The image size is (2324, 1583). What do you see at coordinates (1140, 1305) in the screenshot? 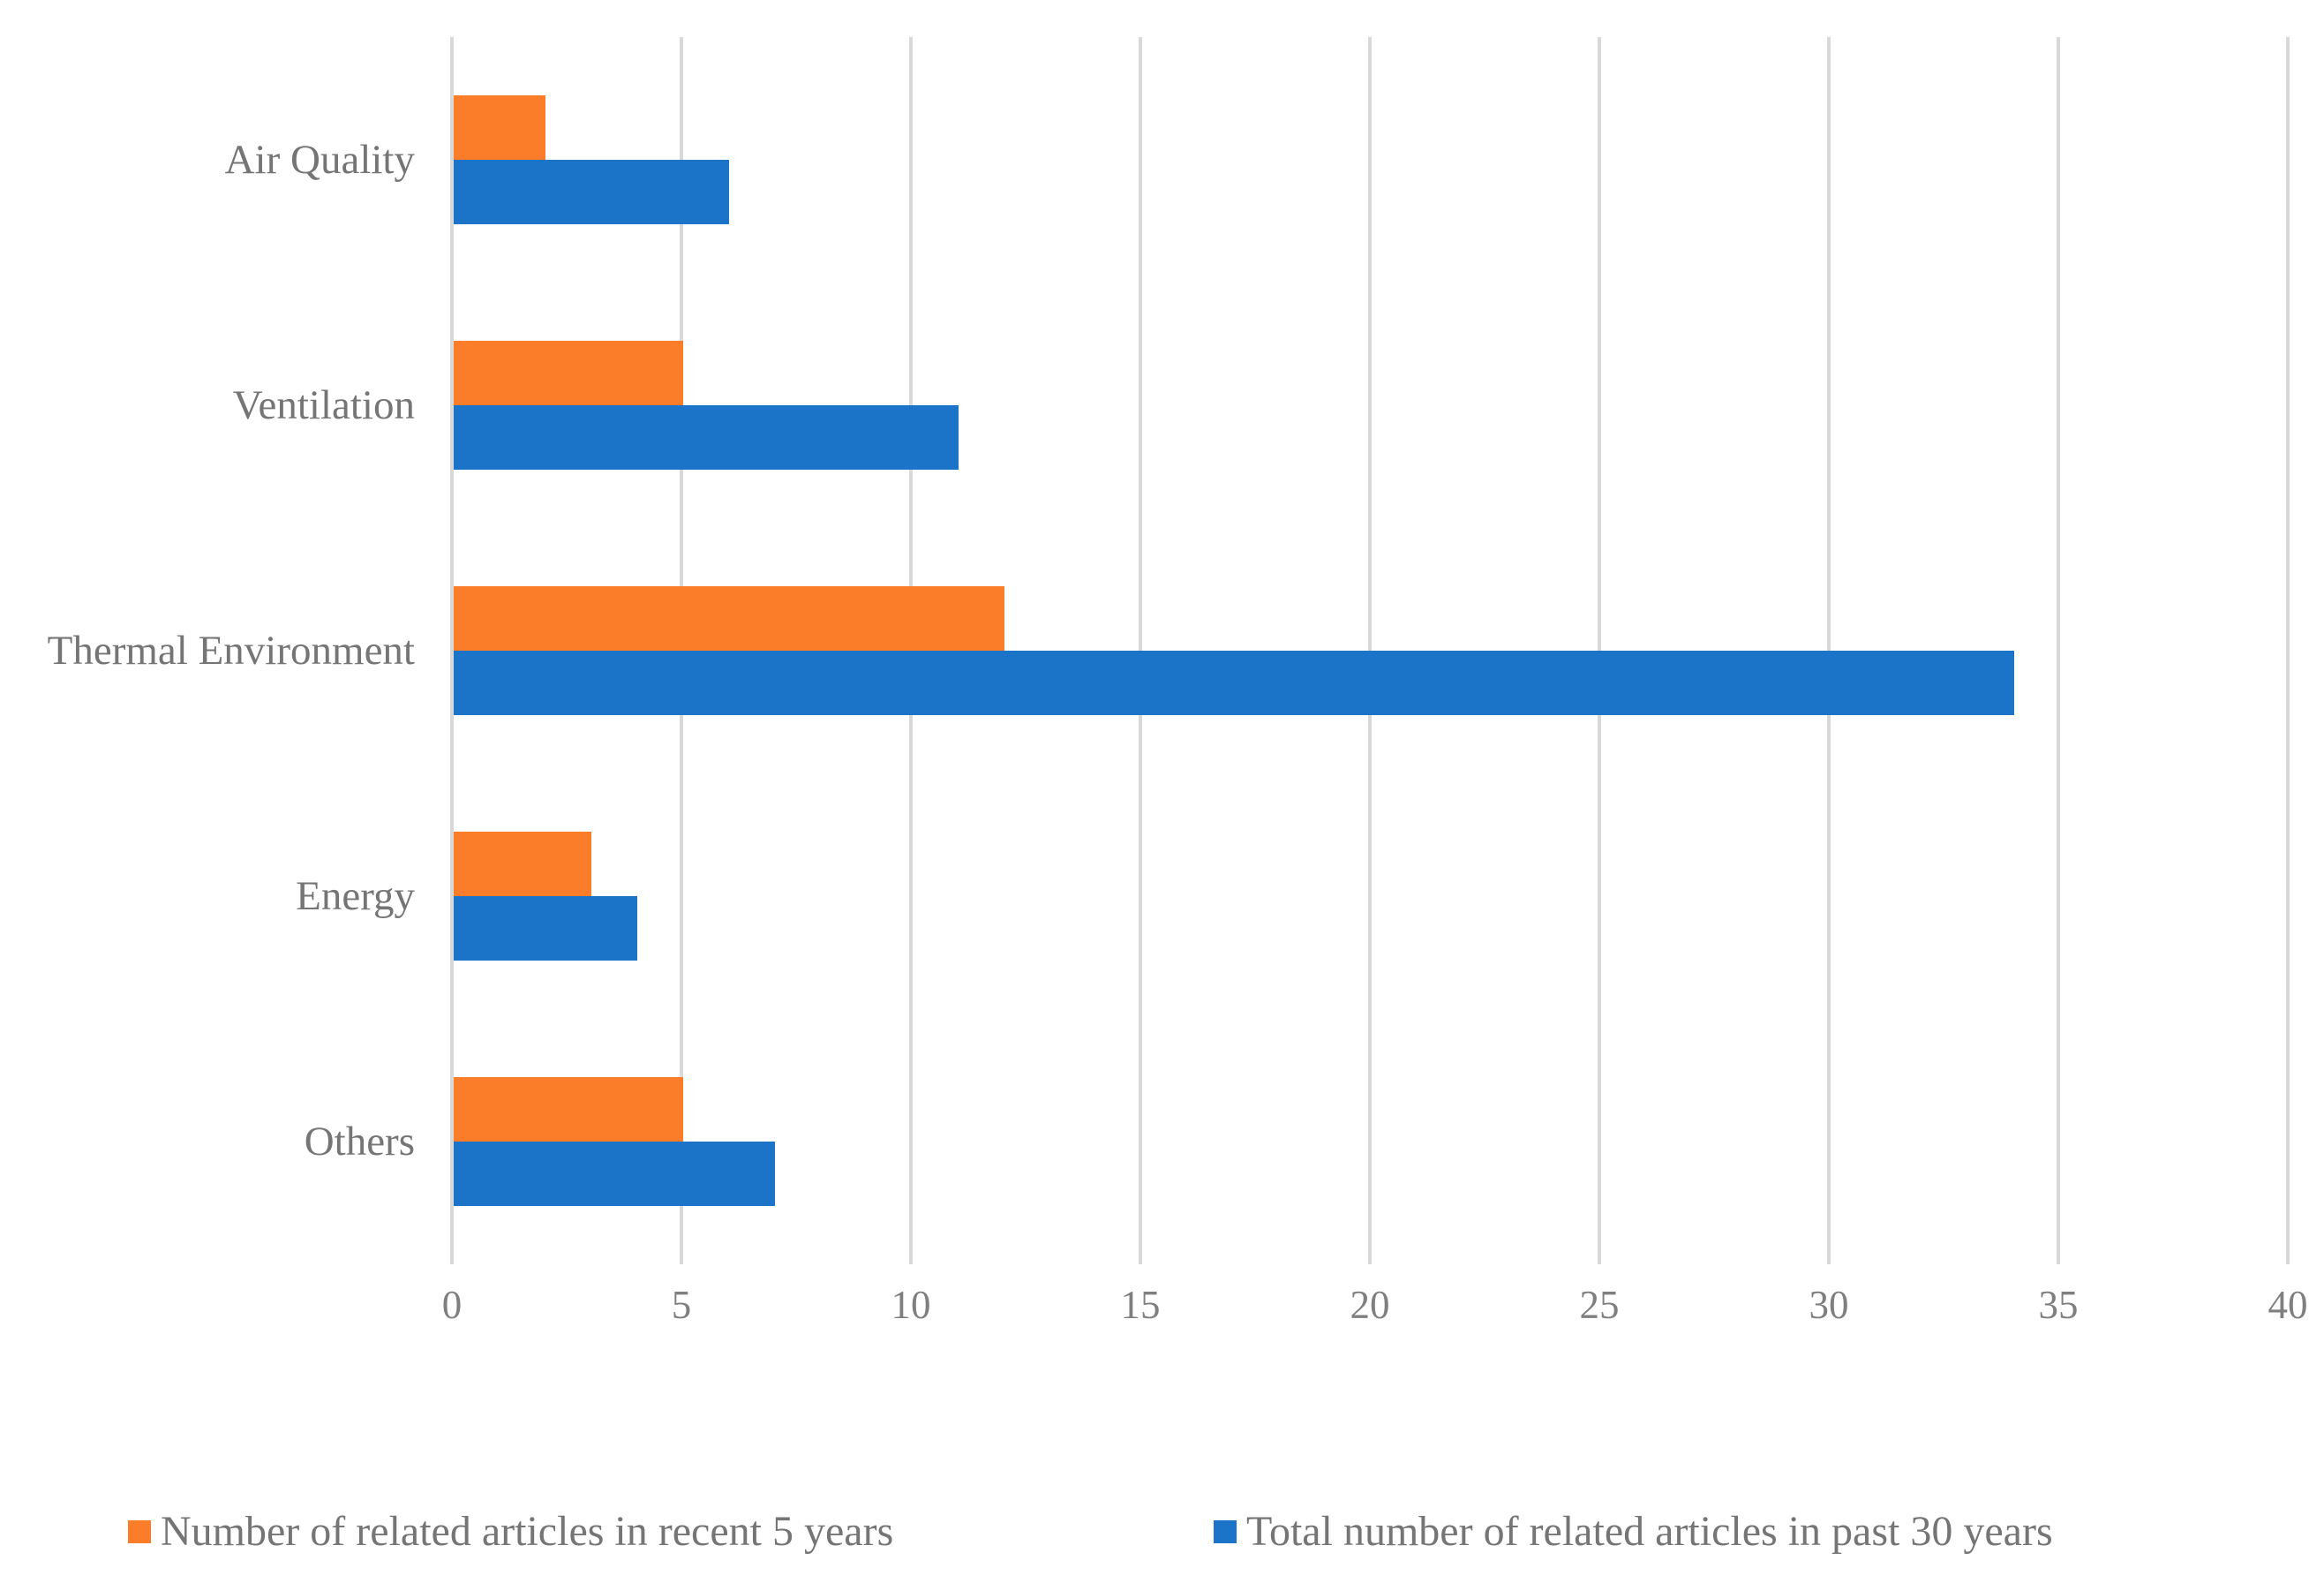
I see `x-tick-label-15: 15` at bounding box center [1140, 1305].